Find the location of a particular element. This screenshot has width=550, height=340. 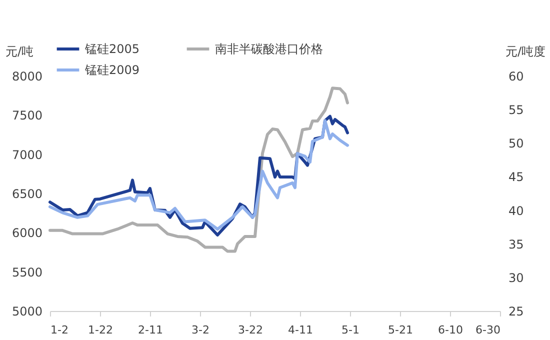

y-tick-label: 7000 is located at coordinates (27, 155).